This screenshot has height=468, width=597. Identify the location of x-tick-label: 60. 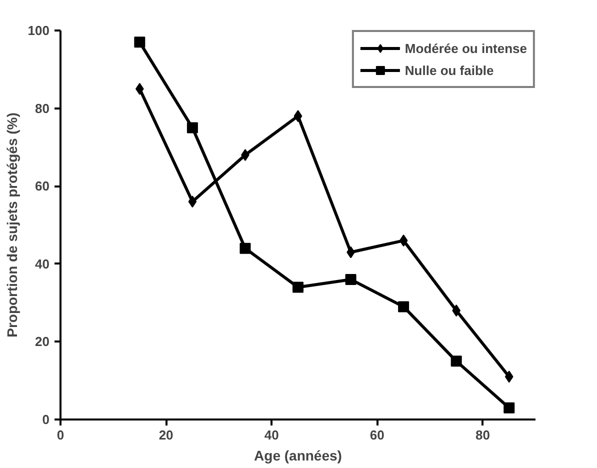
(377, 435).